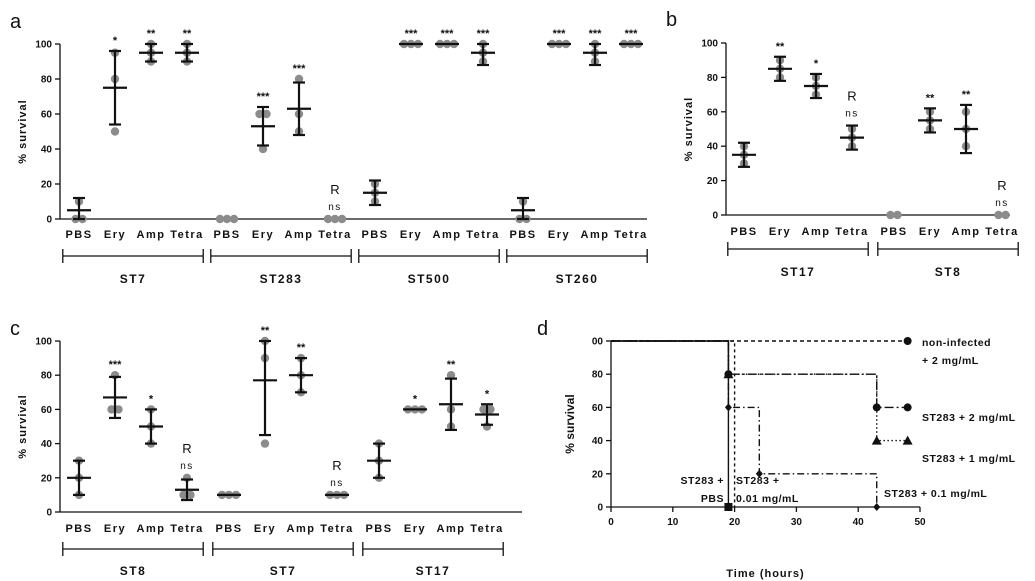 The image size is (1035, 581). What do you see at coordinates (115, 41) in the screenshot?
I see `panel-a-significance-label: *` at bounding box center [115, 41].